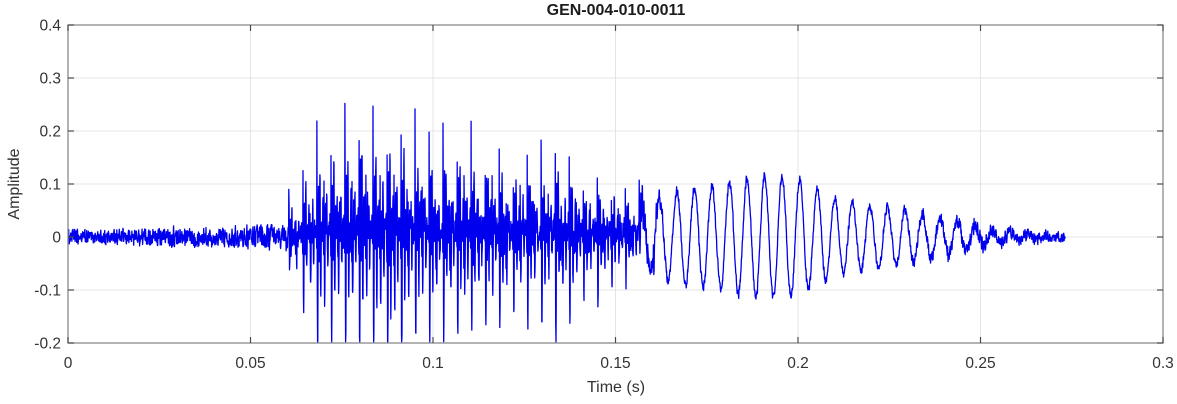 This screenshot has width=1177, height=404. I want to click on y-tick-label: 0.3, so click(50, 79).